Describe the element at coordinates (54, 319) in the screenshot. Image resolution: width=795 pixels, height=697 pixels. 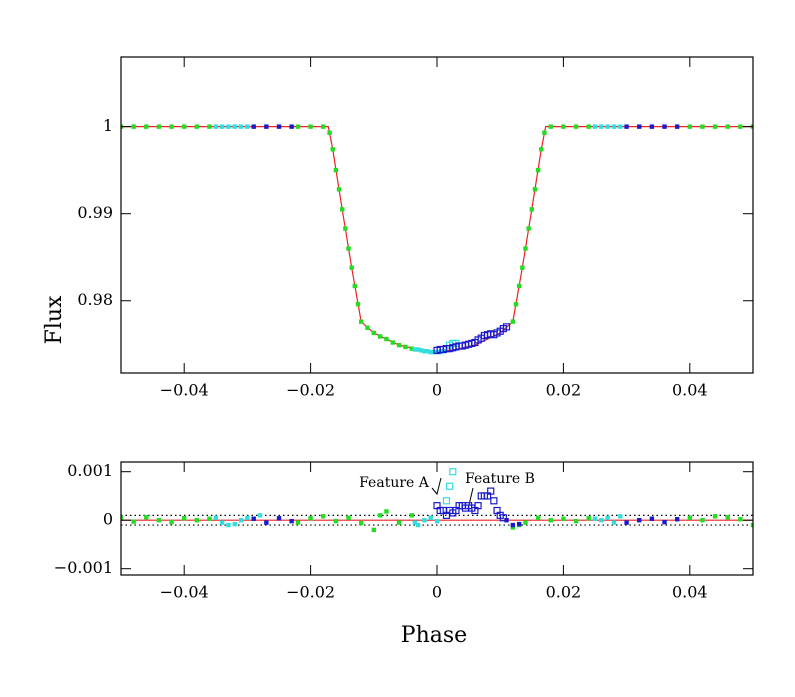
I see `y-axis-title: Flux` at that location.